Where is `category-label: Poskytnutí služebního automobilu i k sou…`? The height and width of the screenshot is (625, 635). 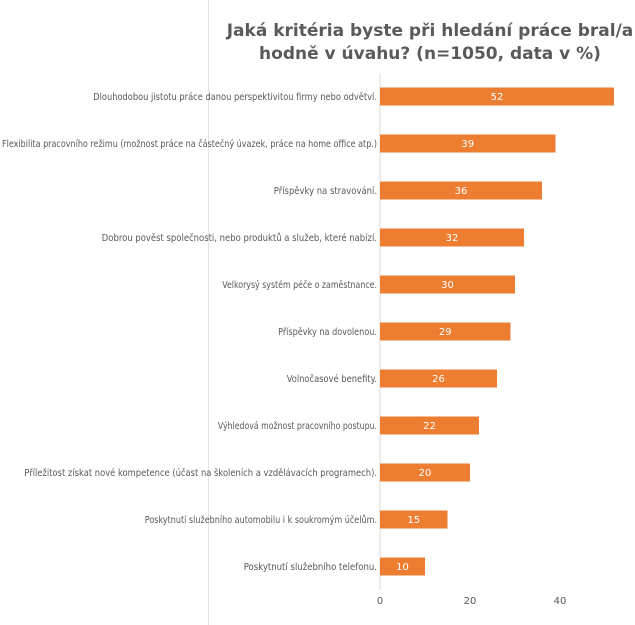
category-label: Poskytnutí služebního automobilu i k sou… is located at coordinates (261, 520).